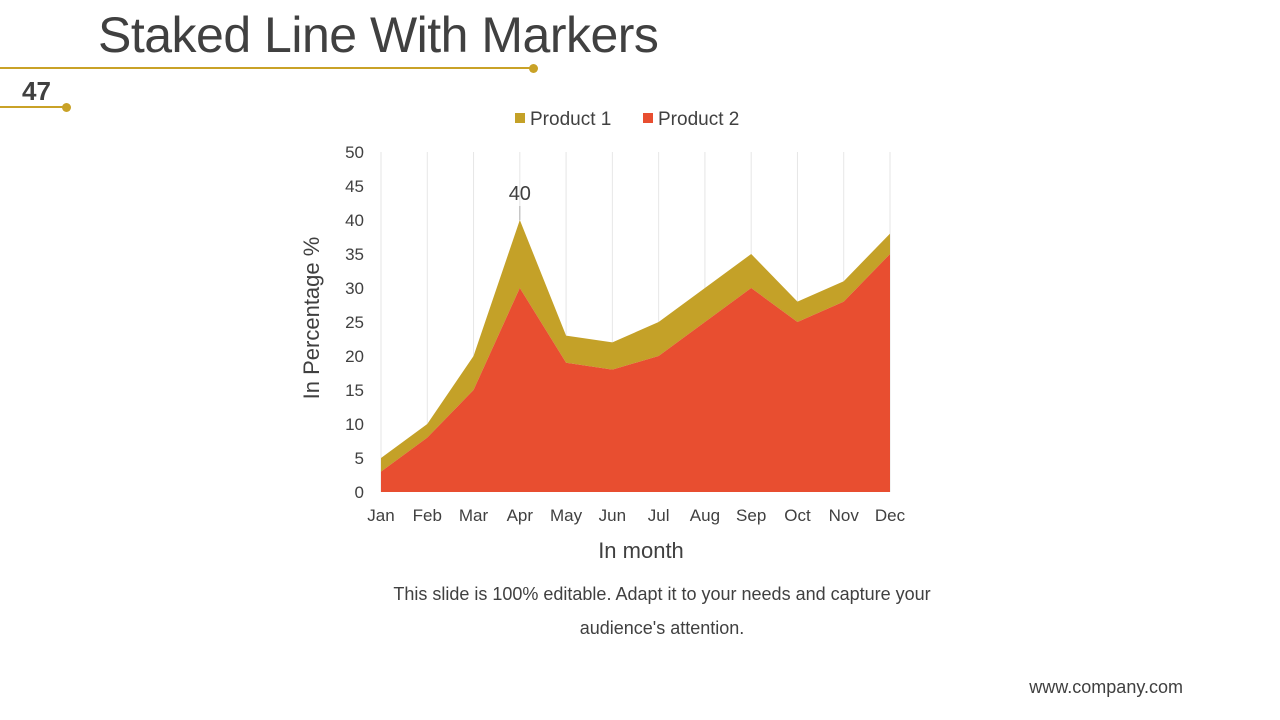 This screenshot has width=1280, height=720. Describe the element at coordinates (354, 152) in the screenshot. I see `y-tick-50: 50` at that location.